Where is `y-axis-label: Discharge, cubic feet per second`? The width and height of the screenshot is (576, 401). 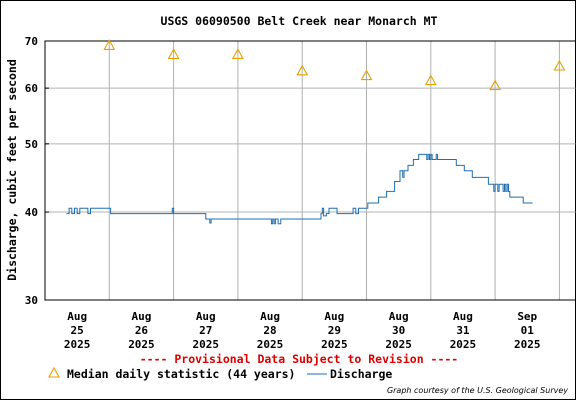 y-axis-label: Discharge, cubic feet per second is located at coordinates (12, 170).